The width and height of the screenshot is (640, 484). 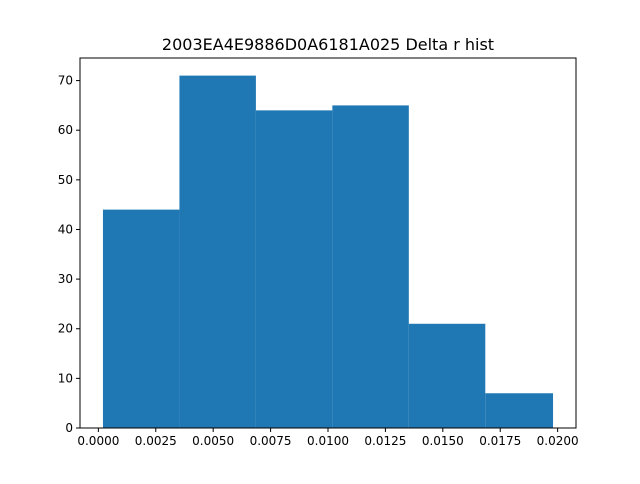 What do you see at coordinates (65, 329) in the screenshot?
I see `y-tick-label: 20` at bounding box center [65, 329].